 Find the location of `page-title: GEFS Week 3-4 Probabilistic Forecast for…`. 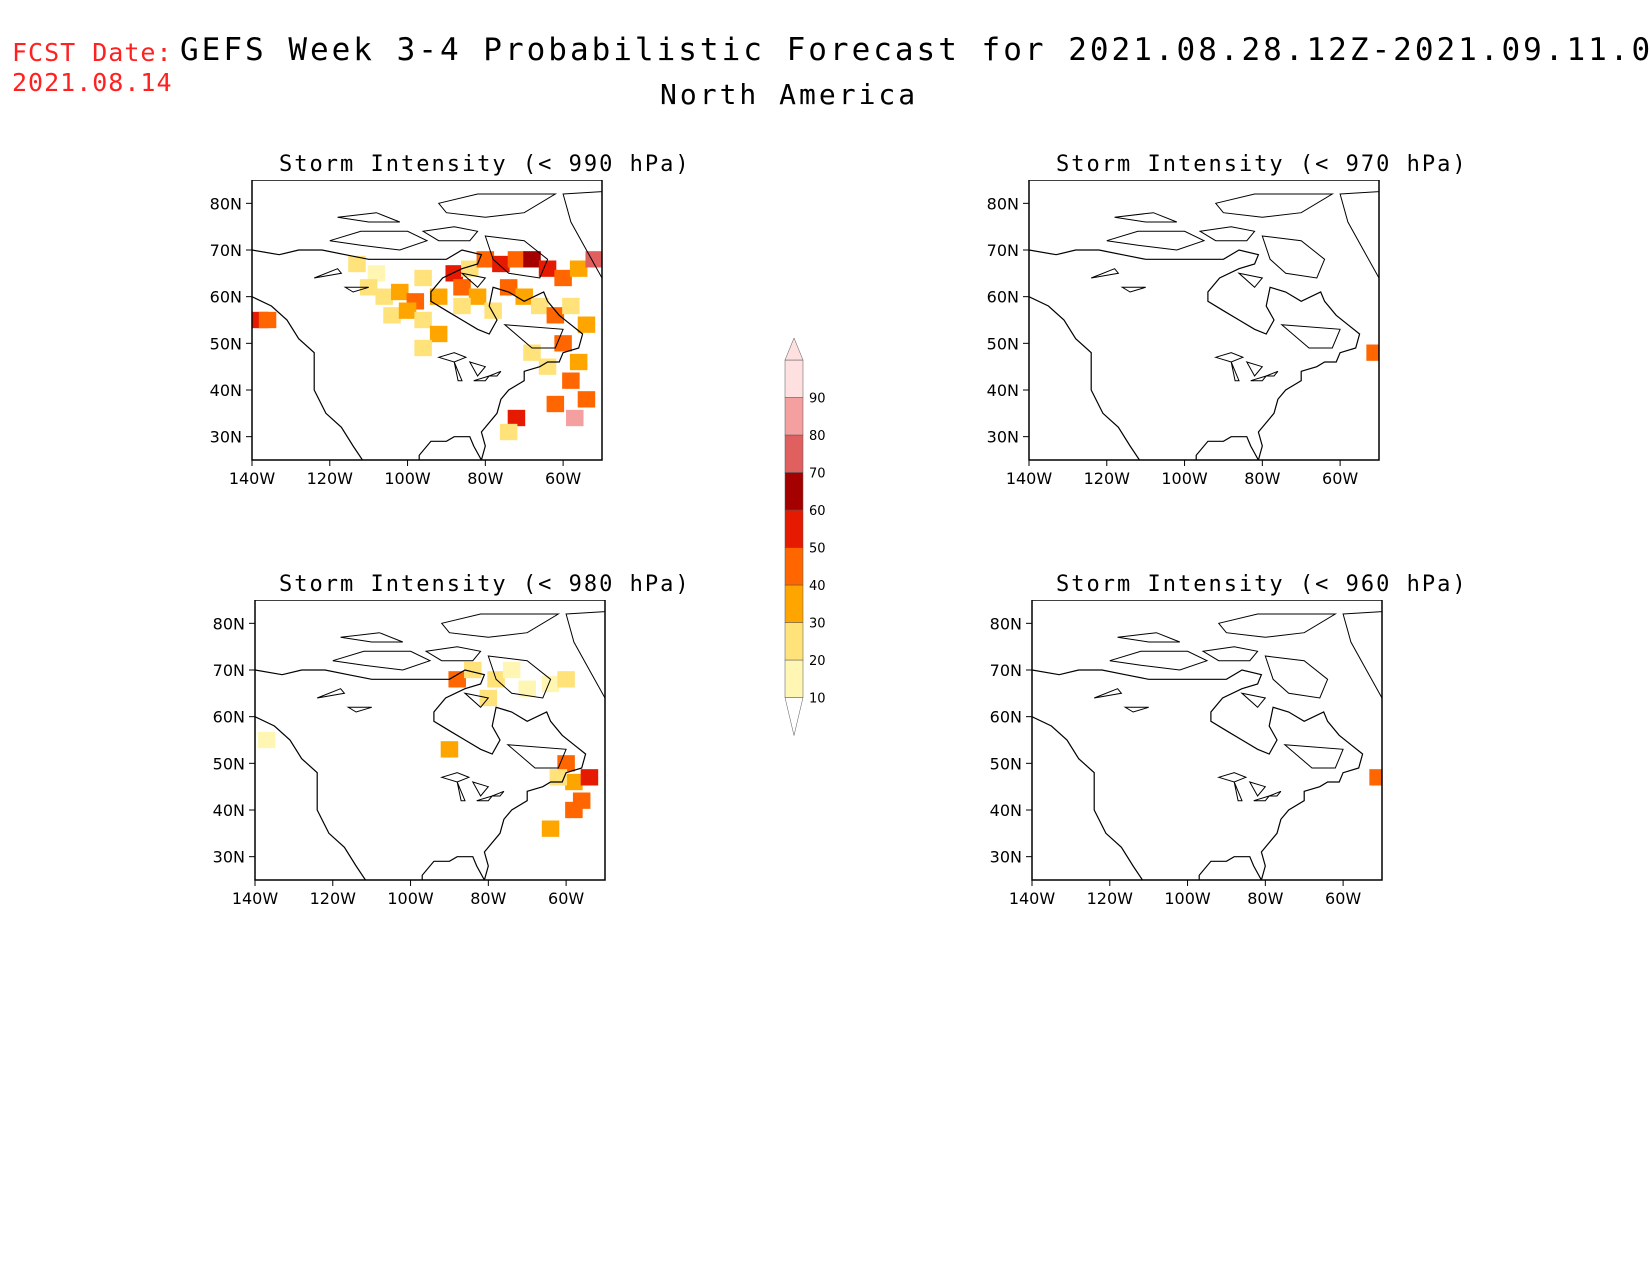

page-title: GEFS Week 3-4 Probabilistic Forecast for… is located at coordinates (915, 50).